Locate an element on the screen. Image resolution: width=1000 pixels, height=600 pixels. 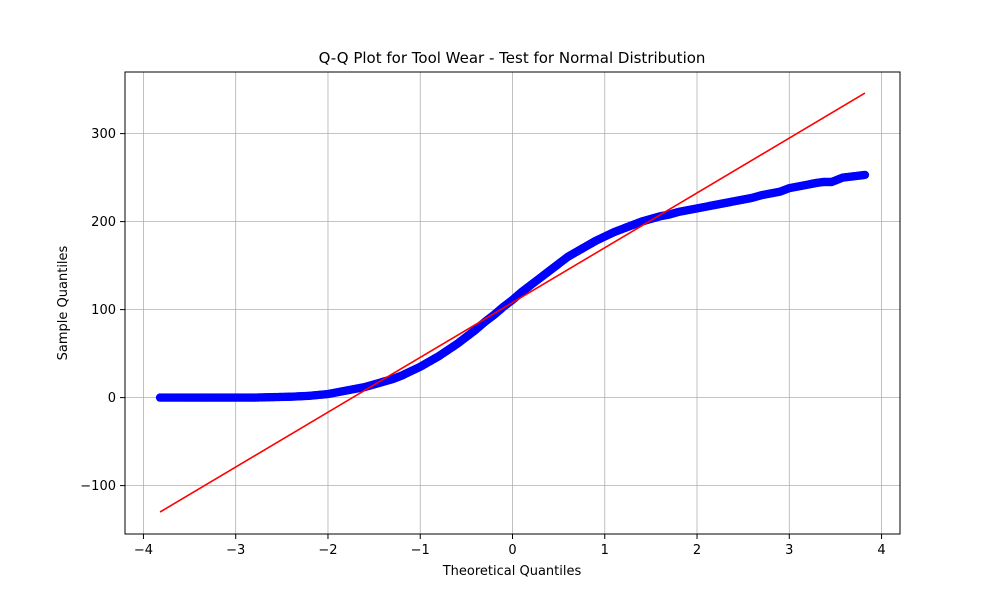
x-tick-label: 3 is located at coordinates (789, 550).